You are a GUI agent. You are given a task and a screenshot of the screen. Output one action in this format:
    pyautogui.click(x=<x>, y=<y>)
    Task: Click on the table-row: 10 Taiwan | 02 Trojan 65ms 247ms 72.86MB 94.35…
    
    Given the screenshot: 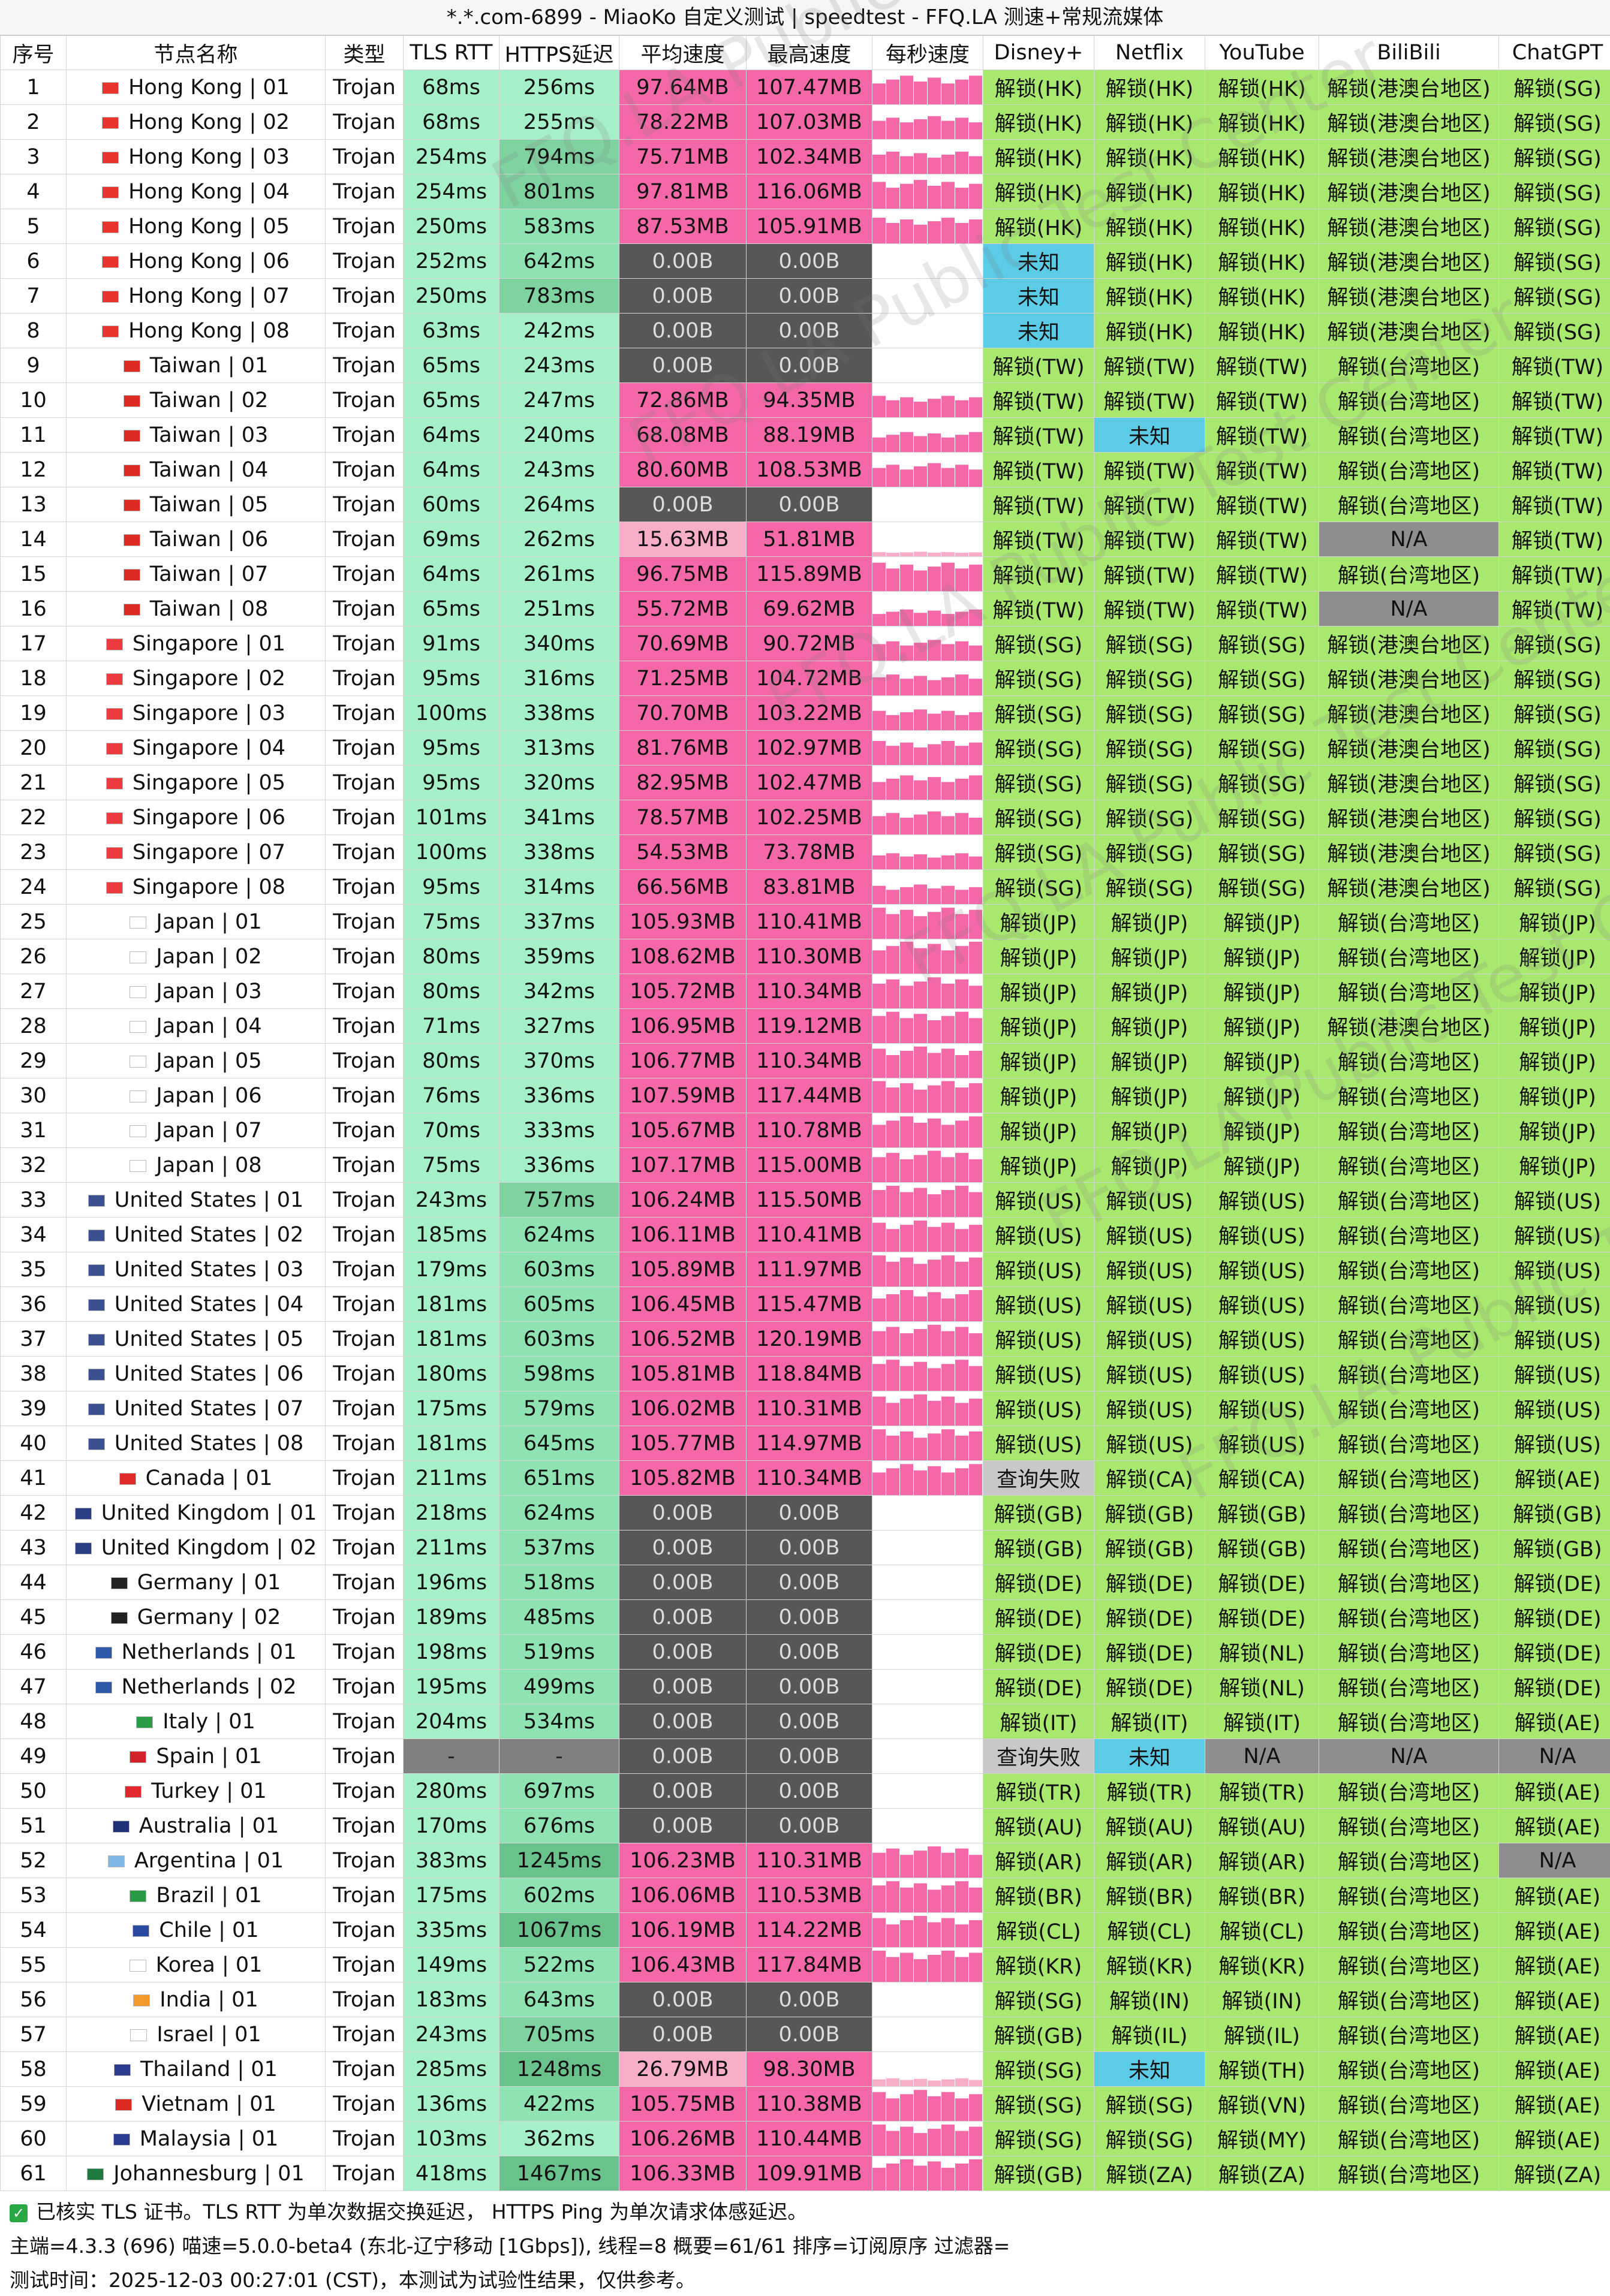 What is the action you would take?
    pyautogui.click(x=805, y=400)
    